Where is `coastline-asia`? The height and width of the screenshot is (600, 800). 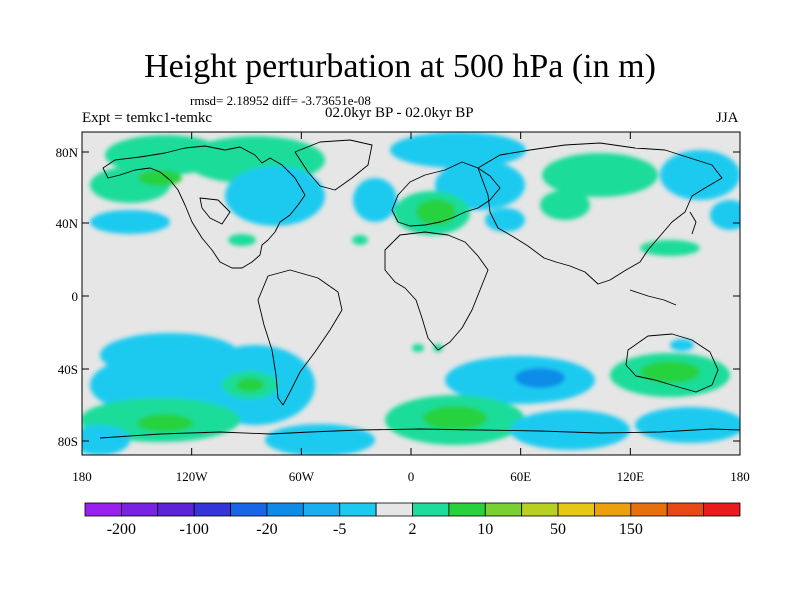 coastline-asia is located at coordinates (600, 213).